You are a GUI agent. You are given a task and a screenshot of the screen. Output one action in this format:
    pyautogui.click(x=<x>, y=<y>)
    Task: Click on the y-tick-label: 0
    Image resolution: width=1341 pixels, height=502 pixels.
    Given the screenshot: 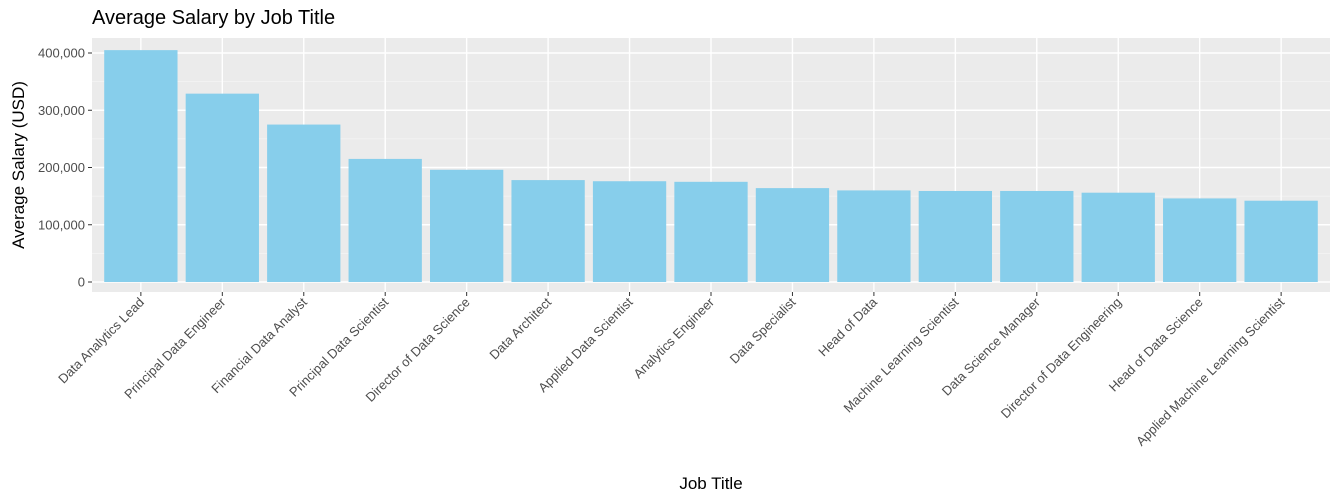 What is the action you would take?
    pyautogui.click(x=81, y=282)
    